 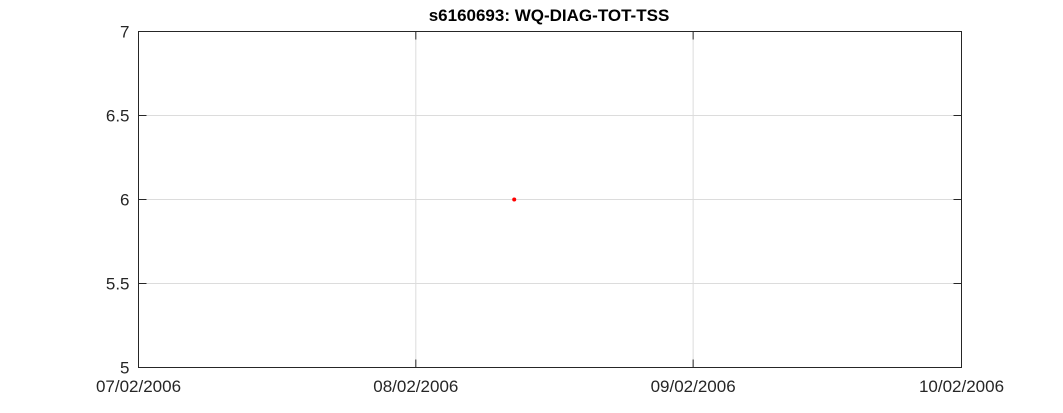 I want to click on y-tick-label: 5, so click(x=124, y=368).